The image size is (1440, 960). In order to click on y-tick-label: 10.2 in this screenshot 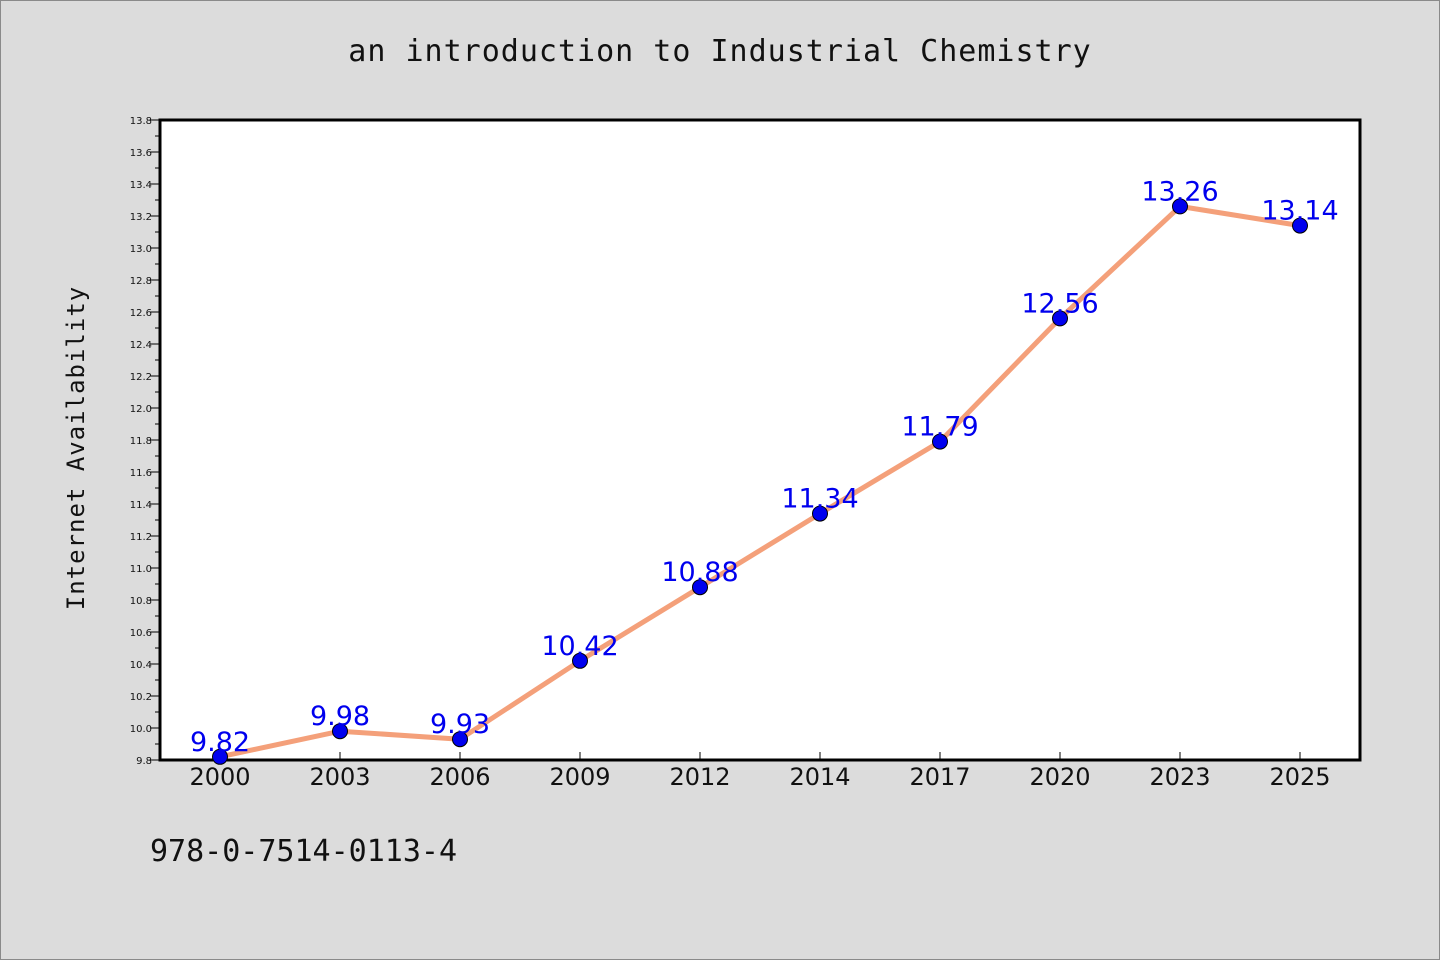, I will do `click(141, 697)`.